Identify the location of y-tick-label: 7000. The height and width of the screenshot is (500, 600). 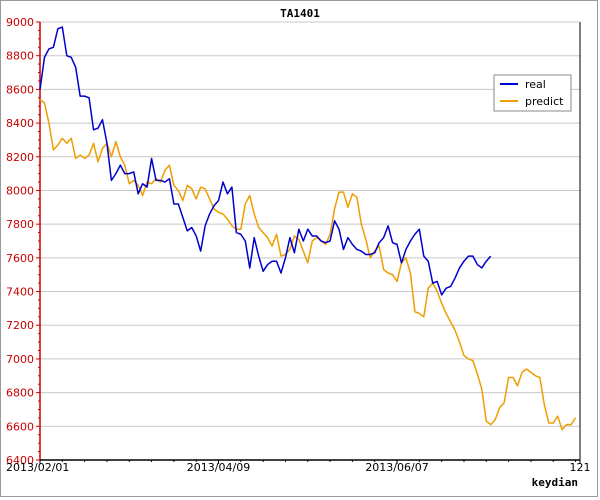
(20, 359).